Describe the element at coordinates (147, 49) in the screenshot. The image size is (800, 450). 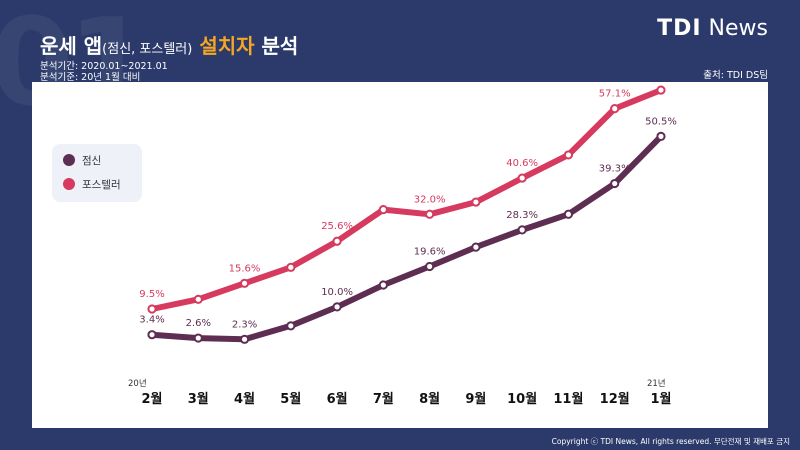
I see `title-sub: (점신, 포스텔러)` at that location.